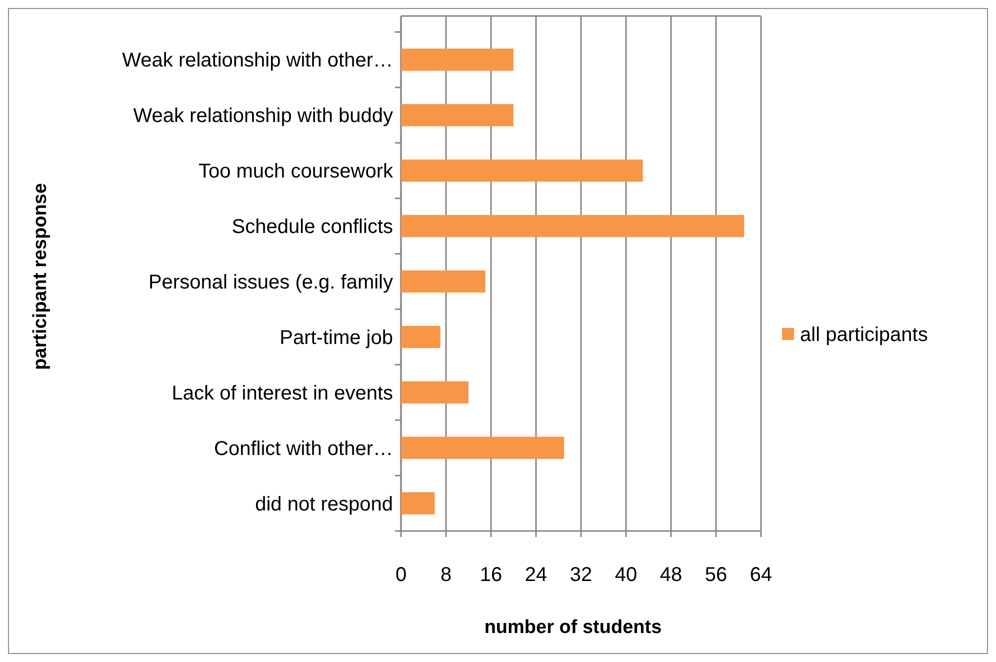 This screenshot has width=996, height=662. Describe the element at coordinates (536, 575) in the screenshot. I see `x-tick-label: 24` at that location.